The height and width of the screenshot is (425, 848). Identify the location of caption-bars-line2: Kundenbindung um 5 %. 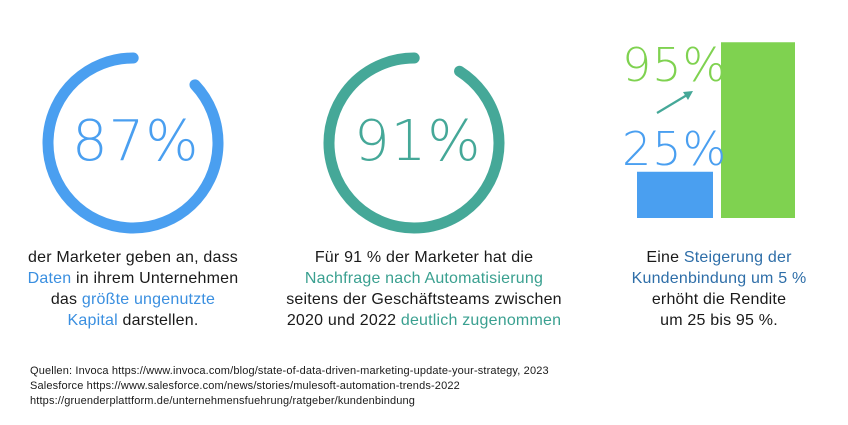
(719, 278).